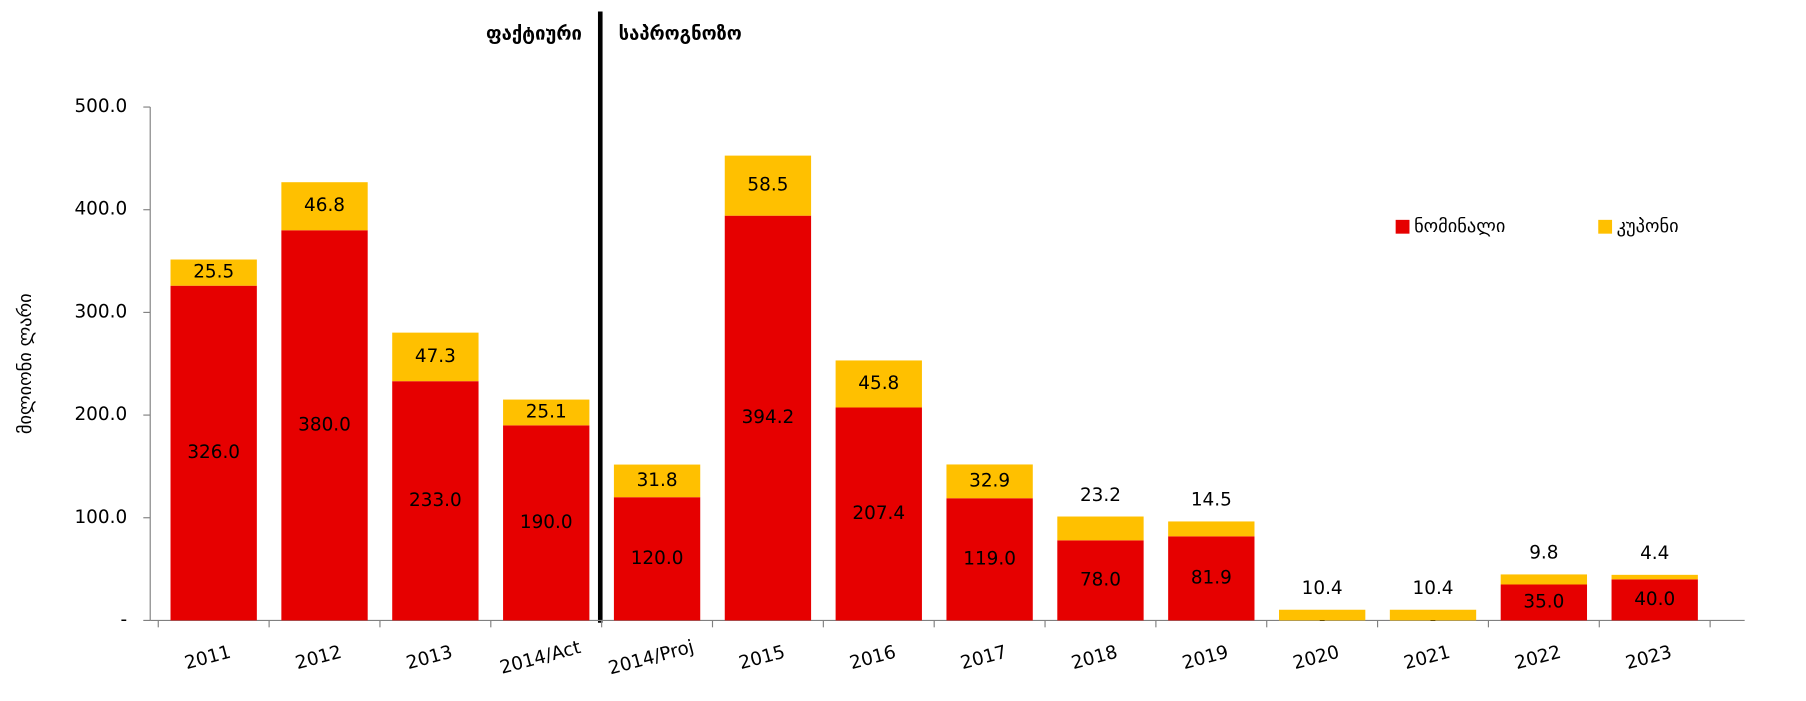 The height and width of the screenshot is (701, 1806). I want to click on x-tick-label: 2015, so click(762, 658).